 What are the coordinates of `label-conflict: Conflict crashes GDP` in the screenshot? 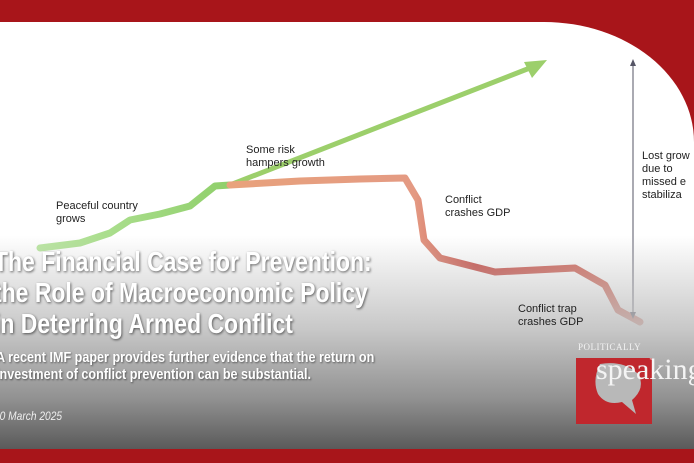 It's located at (478, 206).